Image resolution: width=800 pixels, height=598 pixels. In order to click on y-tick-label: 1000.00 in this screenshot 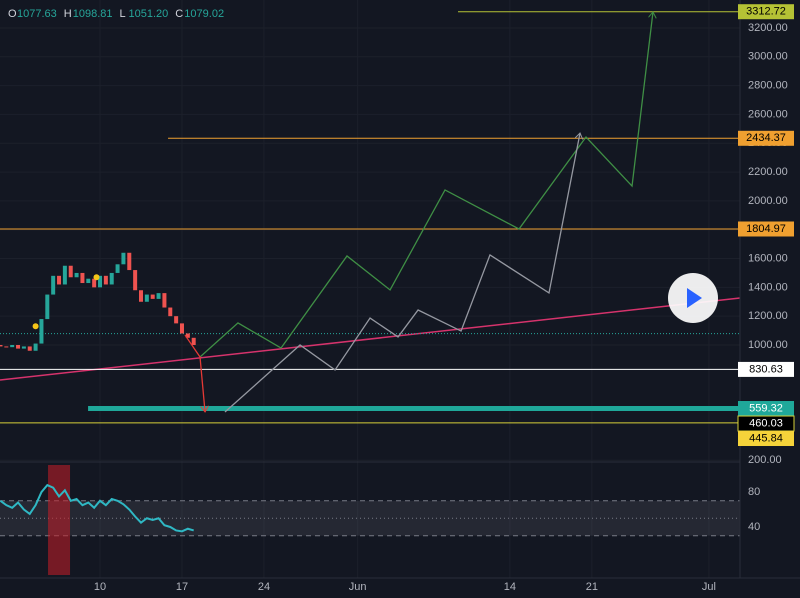, I will do `click(768, 345)`.